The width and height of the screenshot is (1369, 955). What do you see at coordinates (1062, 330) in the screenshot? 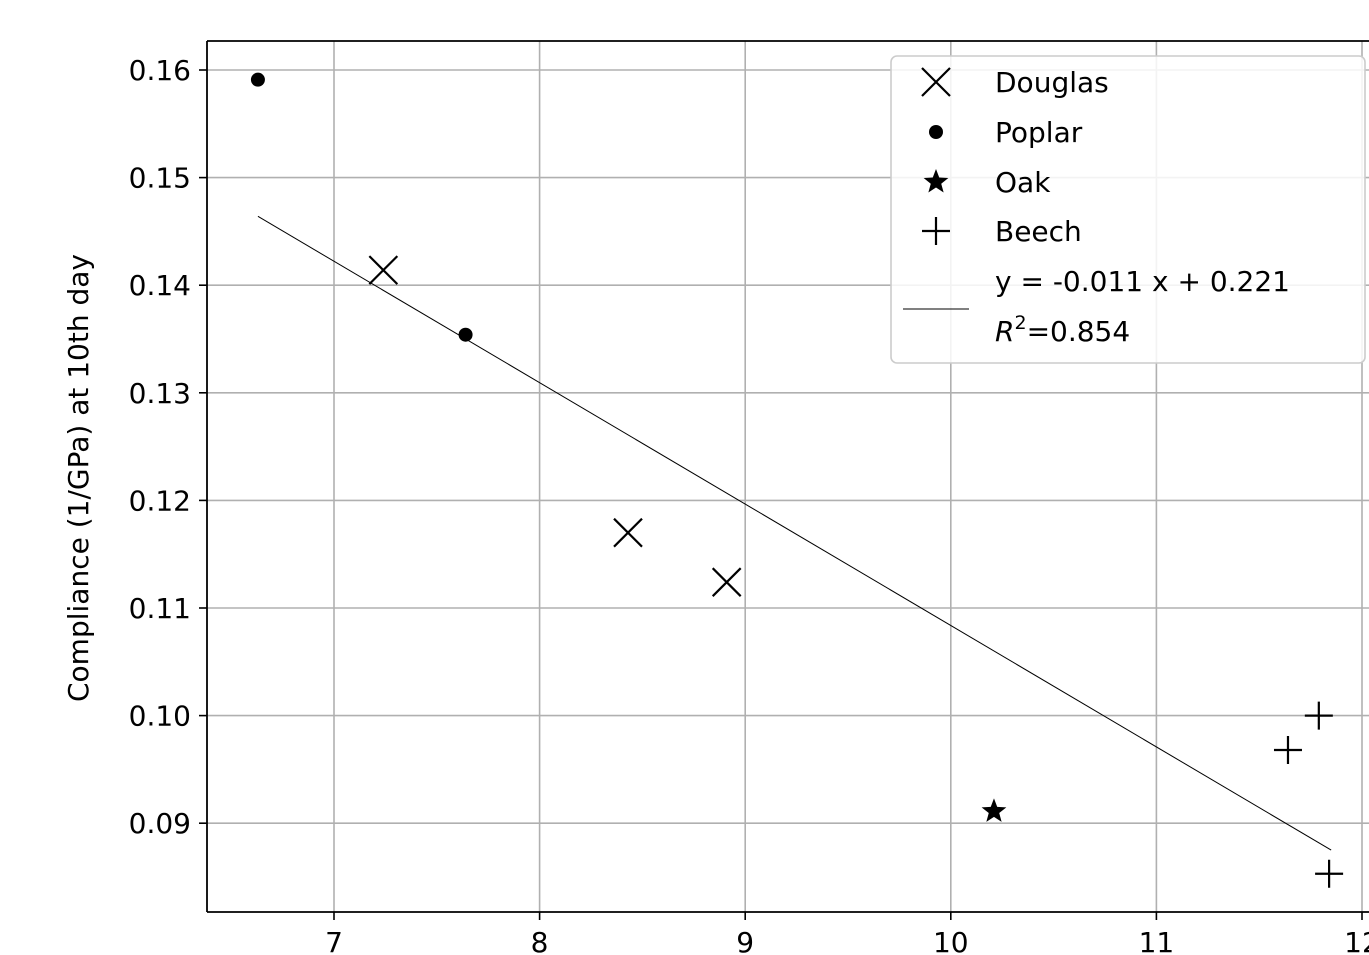
I see `legend-fit-r2: R2=0.854` at bounding box center [1062, 330].